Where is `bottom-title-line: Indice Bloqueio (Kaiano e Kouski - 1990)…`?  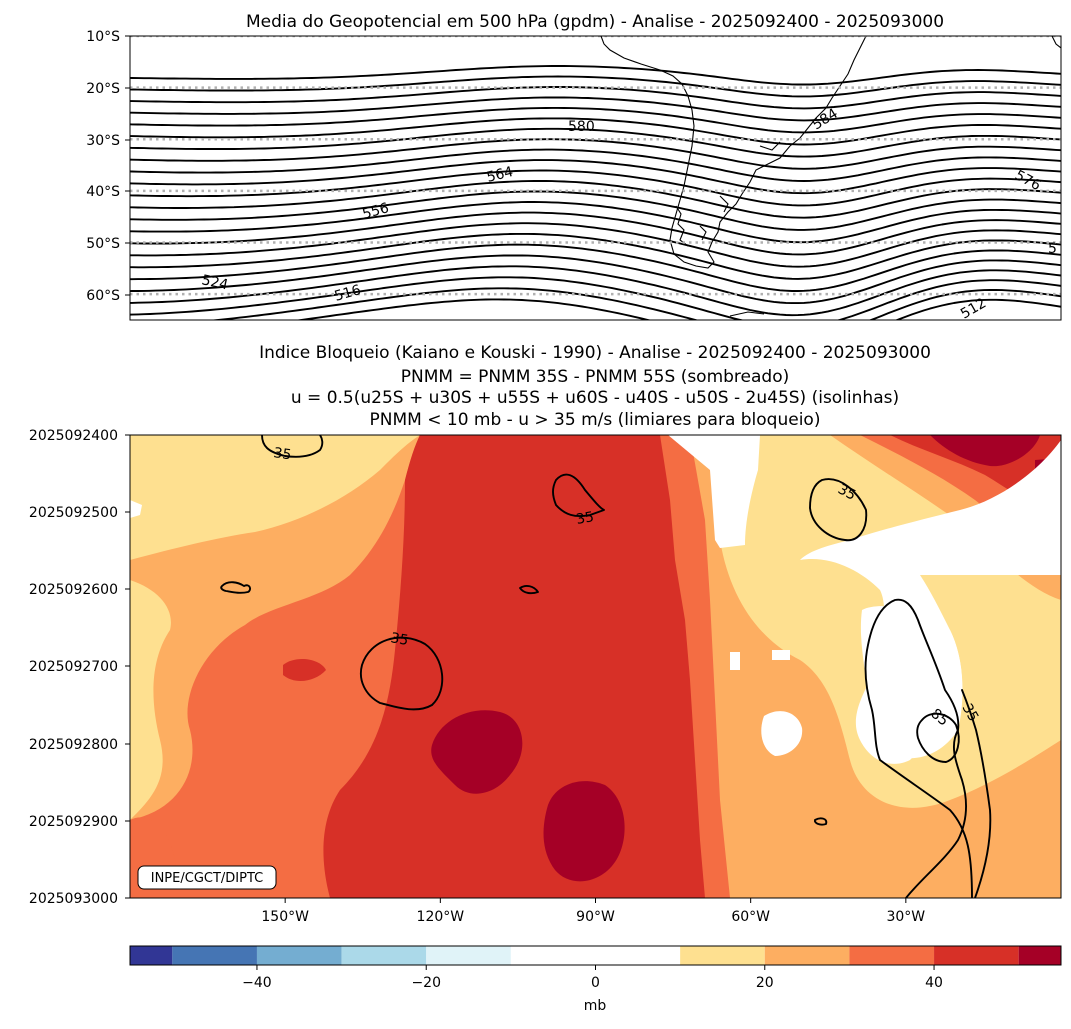
bottom-title-line: Indice Bloqueio (Kaiano e Kouski - 1990)… is located at coordinates (595, 353).